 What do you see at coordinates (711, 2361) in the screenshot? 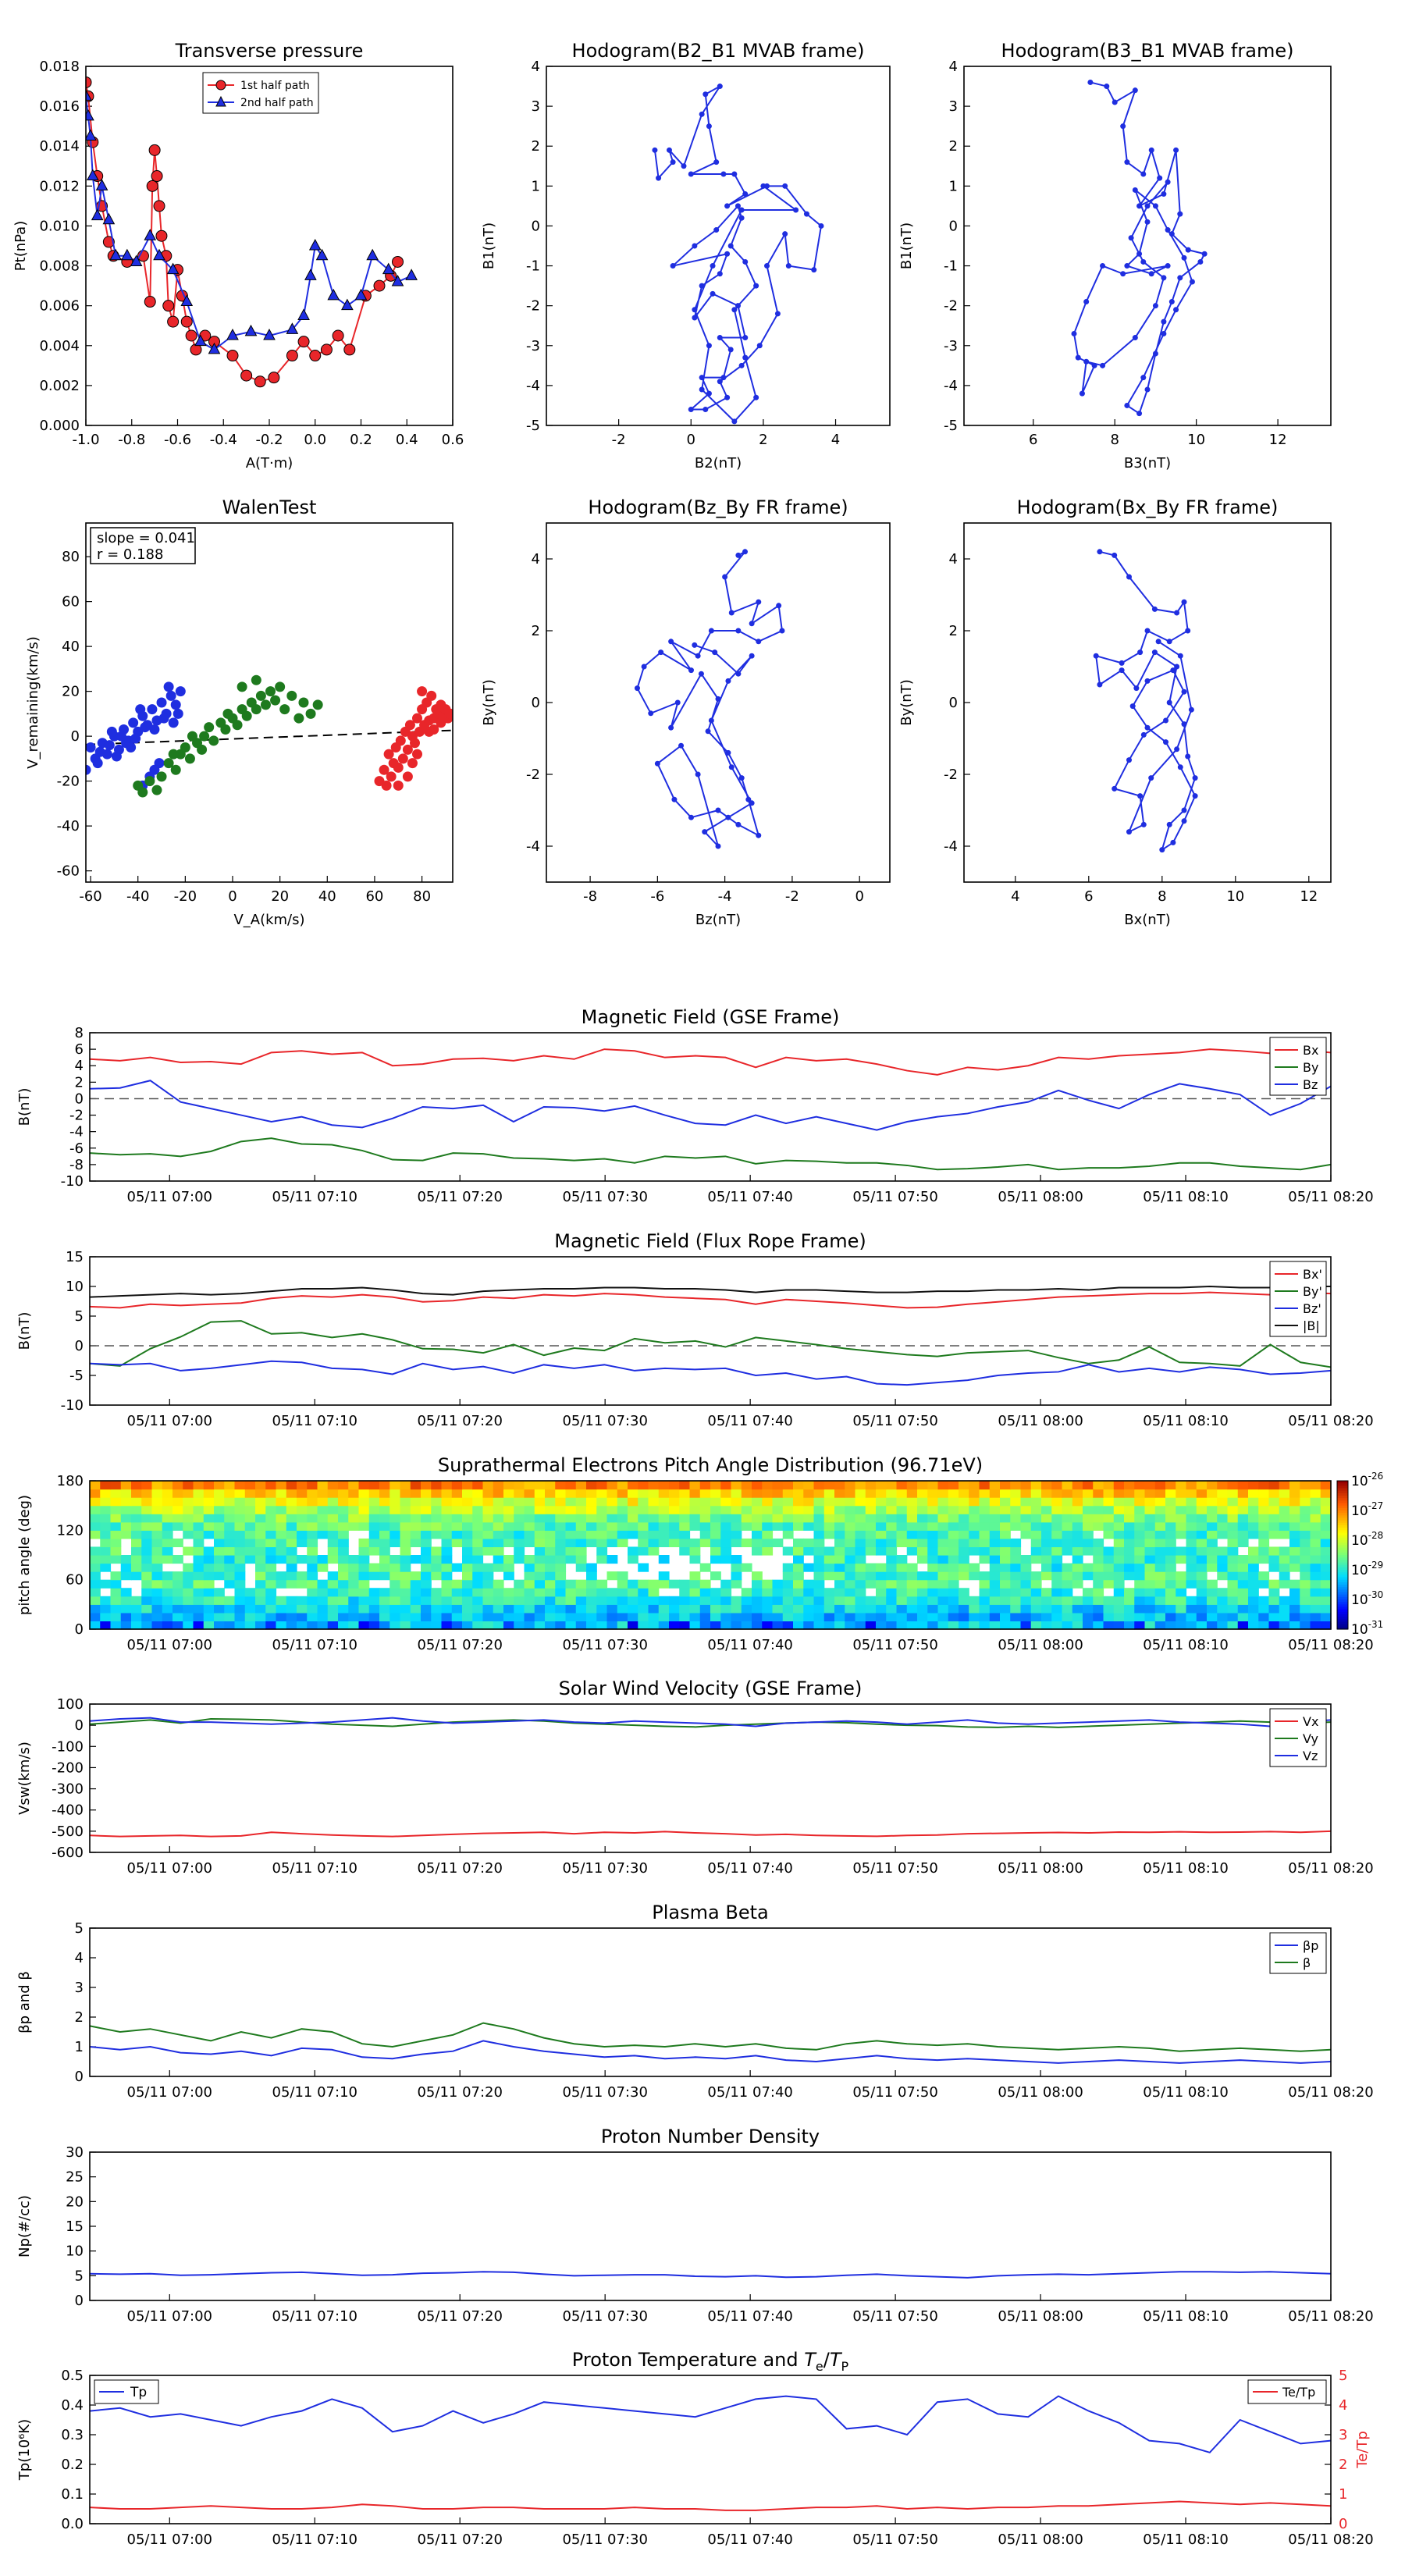
I see `chart-title: Proton Temperature and Te/TP` at bounding box center [711, 2361].